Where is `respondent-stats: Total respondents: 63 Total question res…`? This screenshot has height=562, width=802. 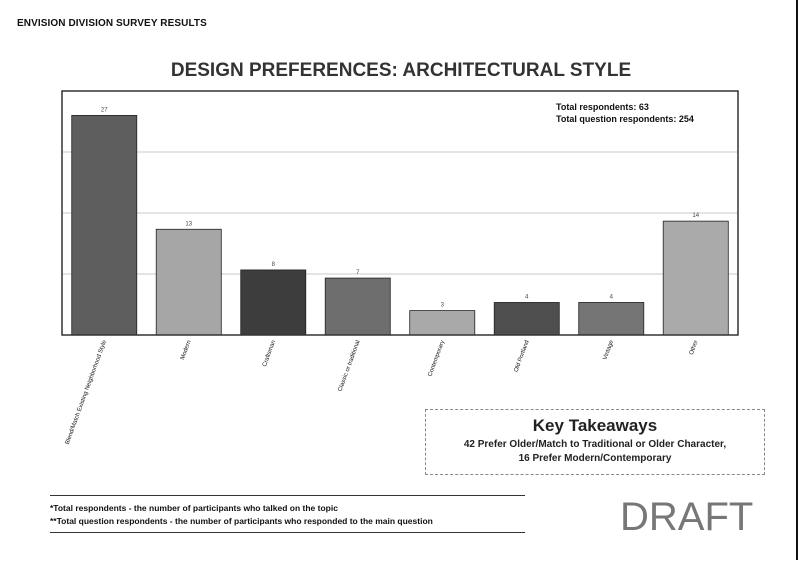
respondent-stats: Total respondents: 63 Total question res… is located at coordinates (625, 113).